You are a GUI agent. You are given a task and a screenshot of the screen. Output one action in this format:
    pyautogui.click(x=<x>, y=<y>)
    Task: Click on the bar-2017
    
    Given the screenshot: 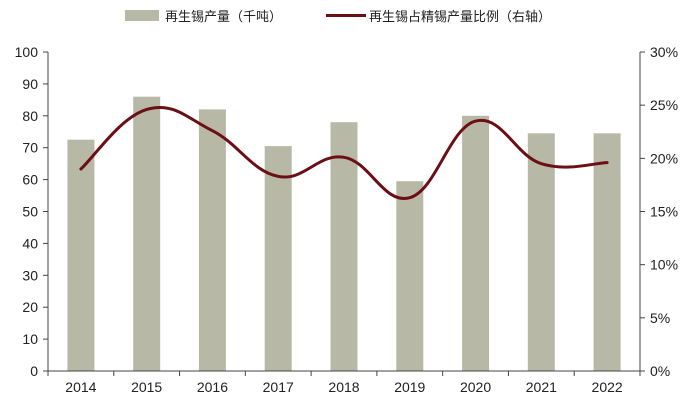 What is the action you would take?
    pyautogui.click(x=278, y=258)
    